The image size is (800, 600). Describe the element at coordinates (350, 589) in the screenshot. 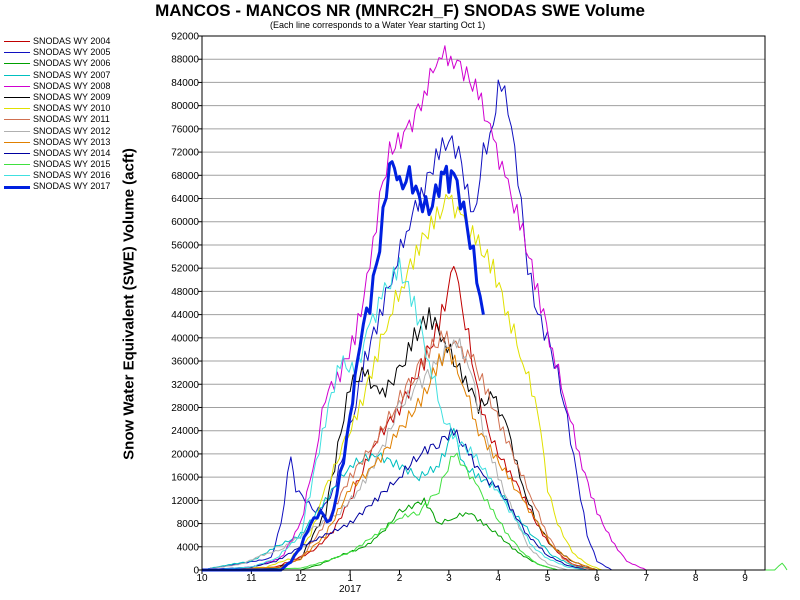

I see `x-year-label: 2017` at that location.